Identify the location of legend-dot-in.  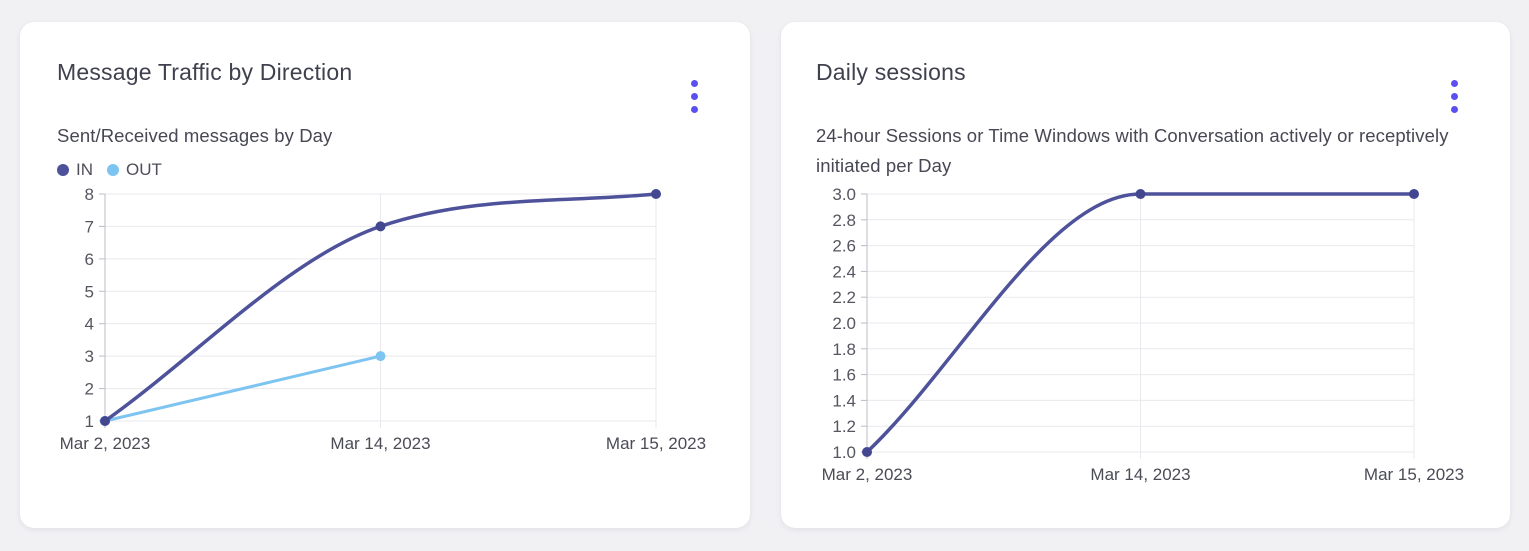
(63, 170).